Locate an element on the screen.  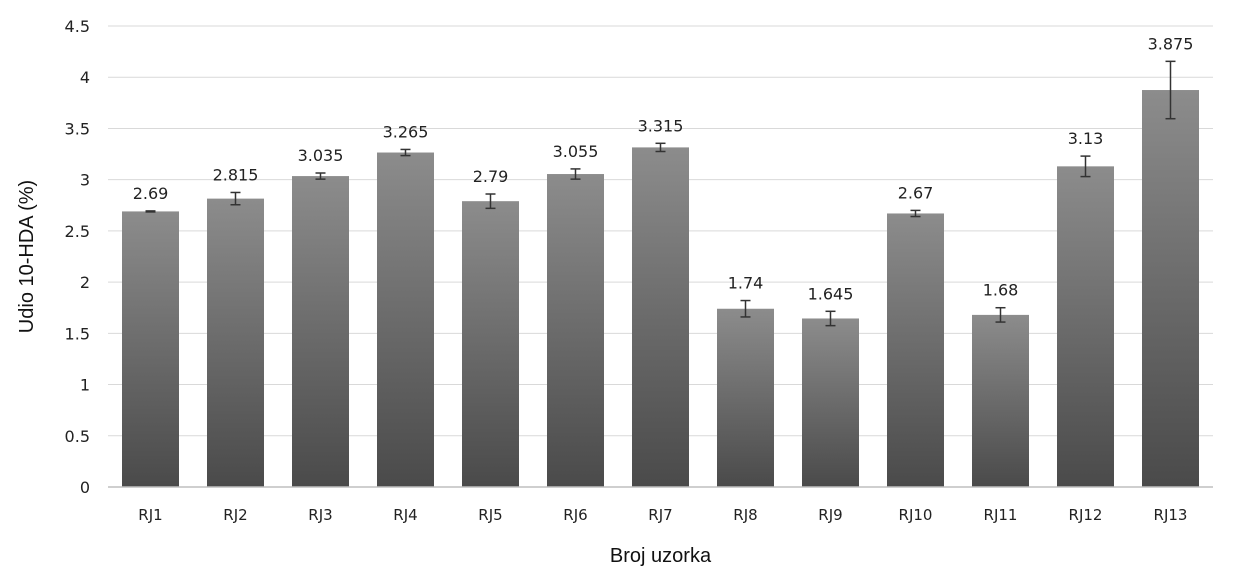
data-label: 1.74 is located at coordinates (746, 283).